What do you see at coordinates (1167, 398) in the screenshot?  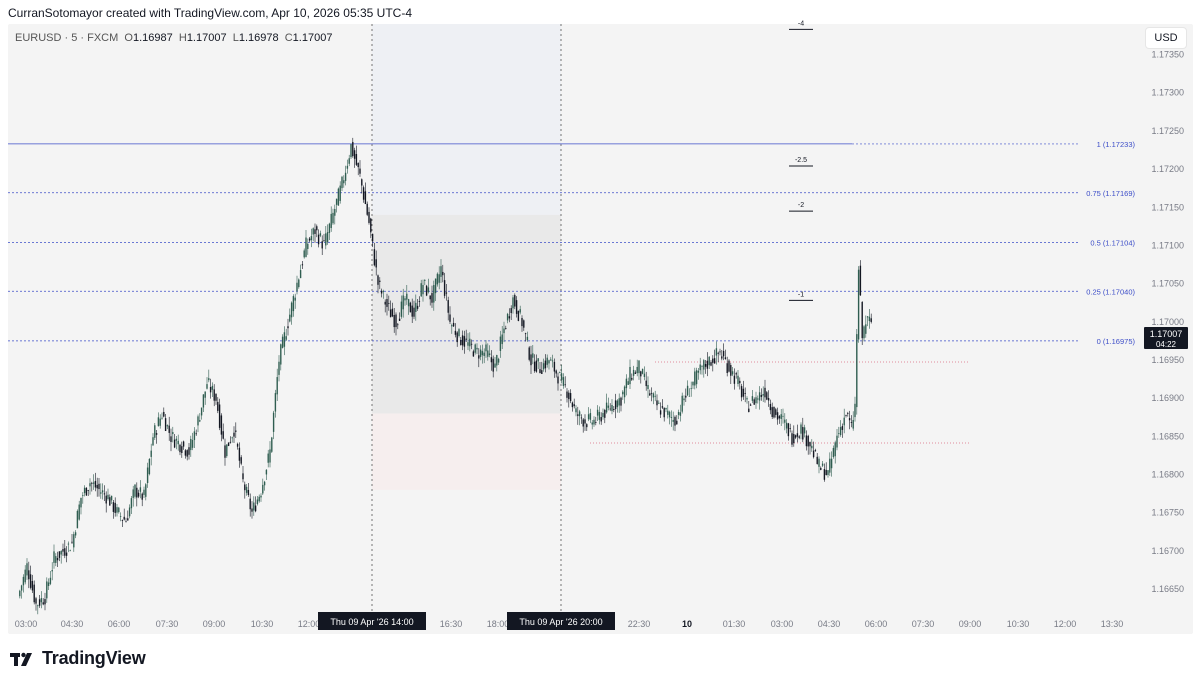 I see `y-tick-label: 1.16900` at bounding box center [1167, 398].